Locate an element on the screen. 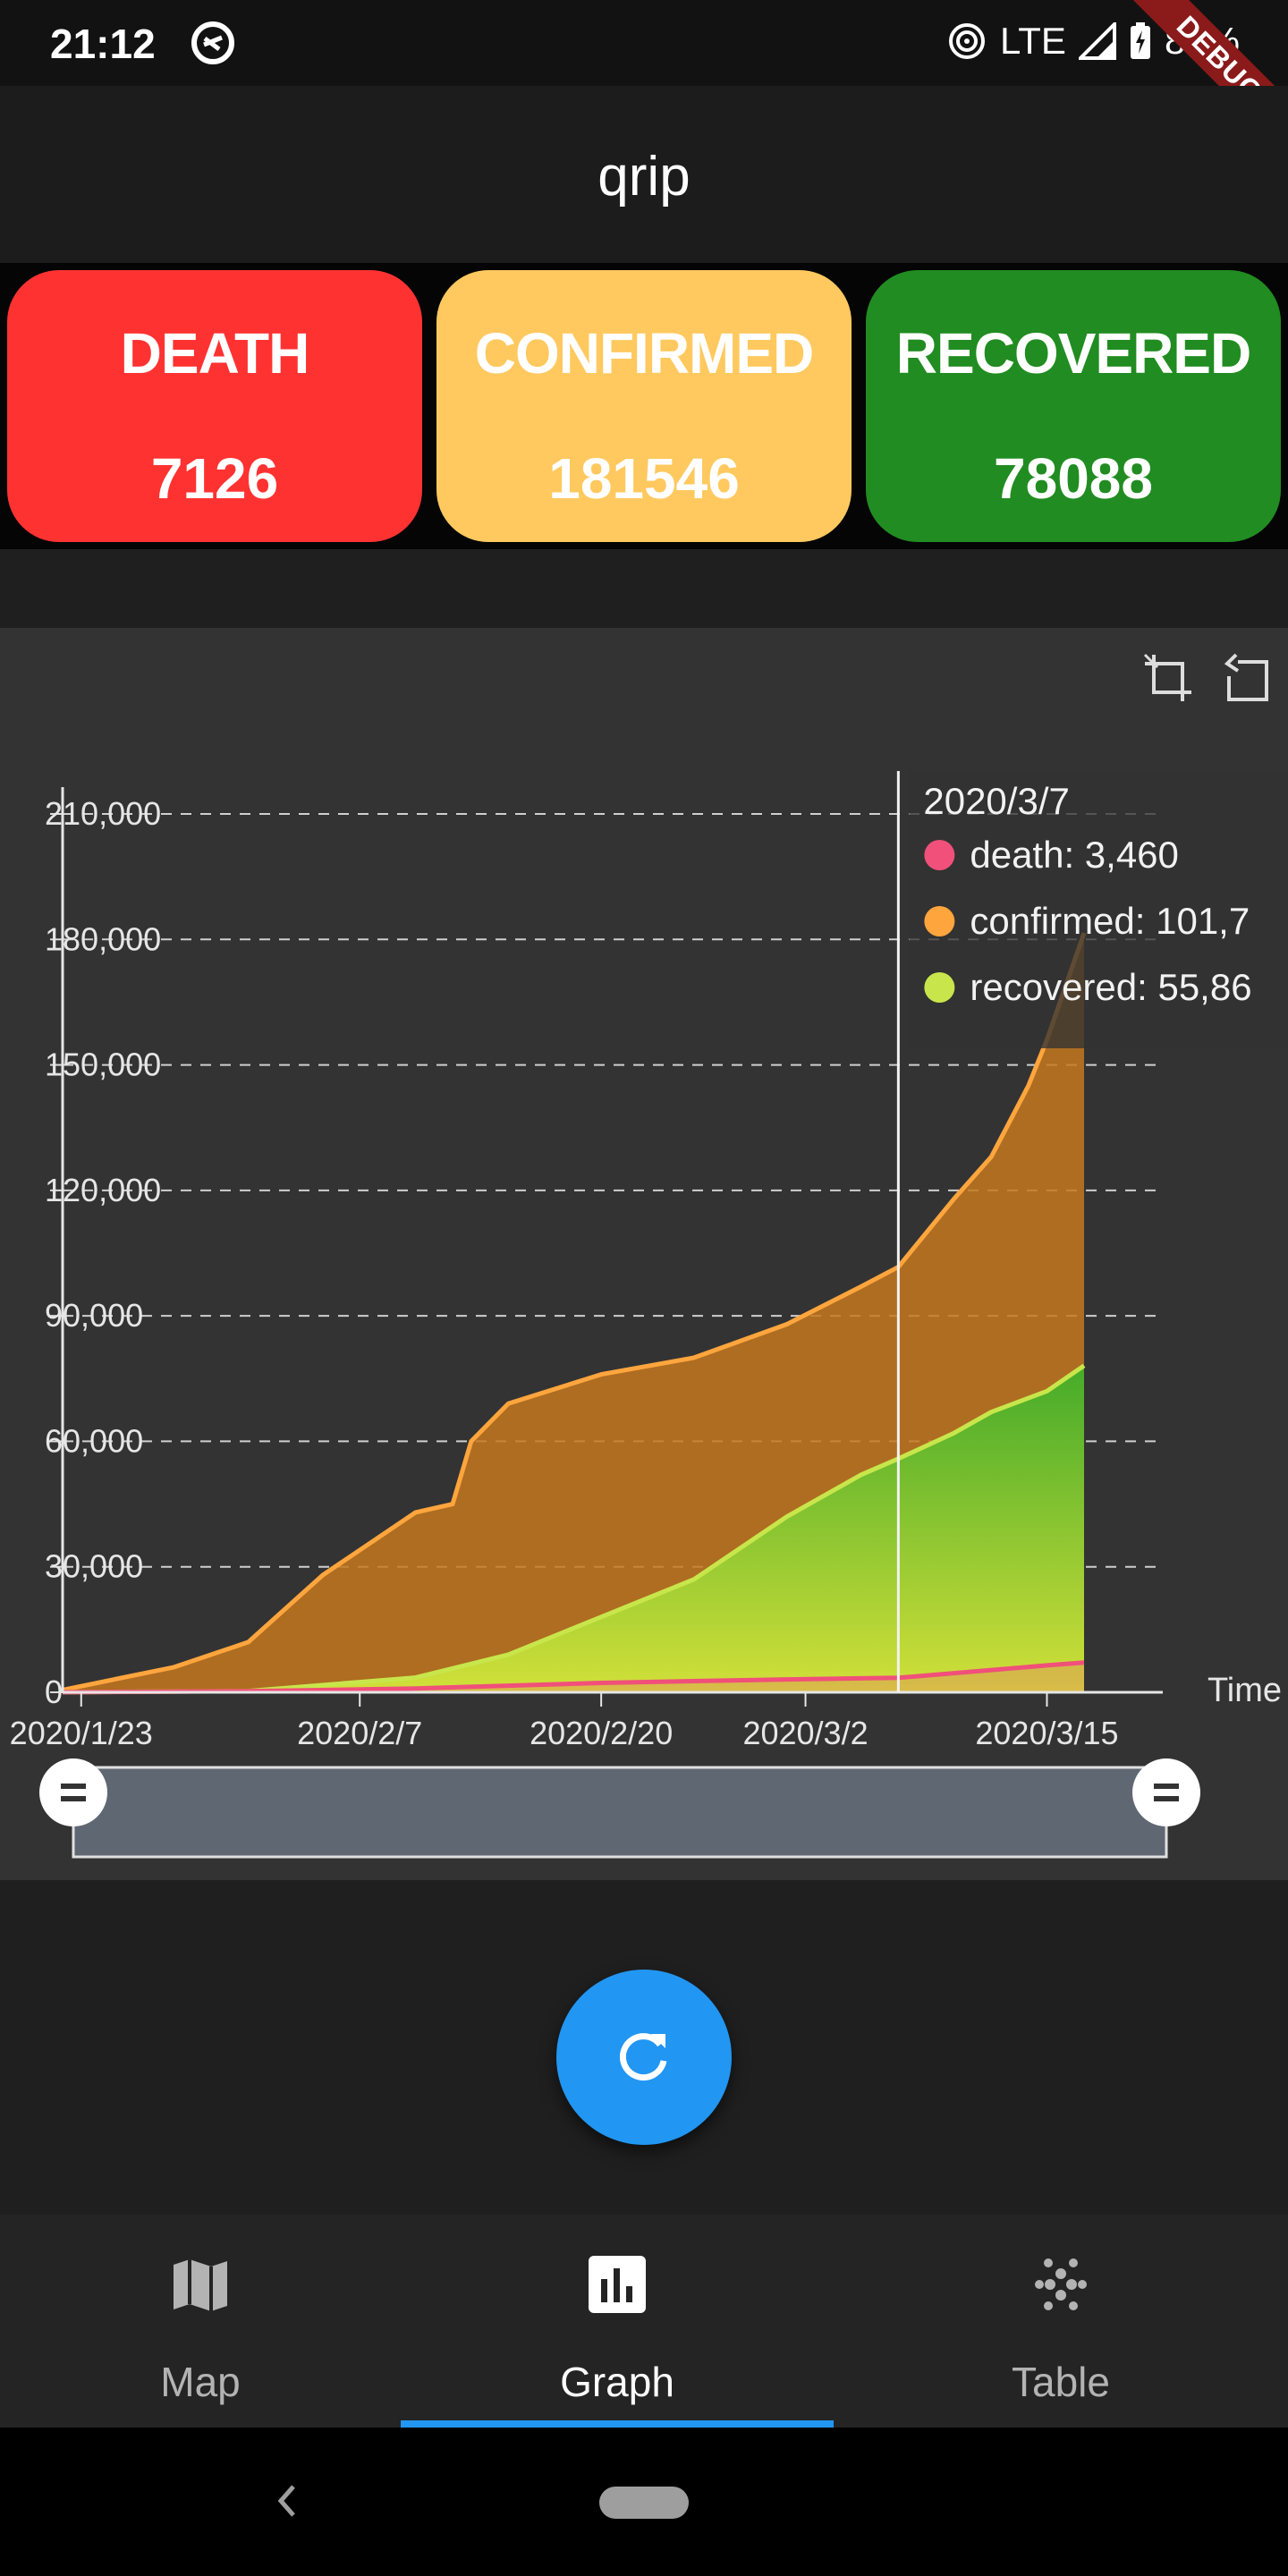 The image size is (1288, 2576). confirmed-count: 181546 is located at coordinates (644, 478).